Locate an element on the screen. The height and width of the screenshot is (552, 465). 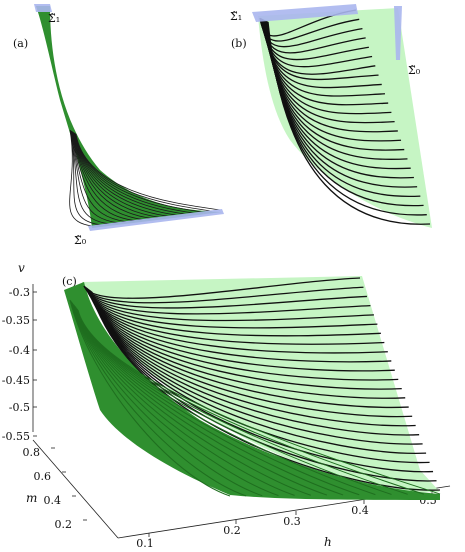
v-tick-label: -0.5 is located at coordinates (19, 407).